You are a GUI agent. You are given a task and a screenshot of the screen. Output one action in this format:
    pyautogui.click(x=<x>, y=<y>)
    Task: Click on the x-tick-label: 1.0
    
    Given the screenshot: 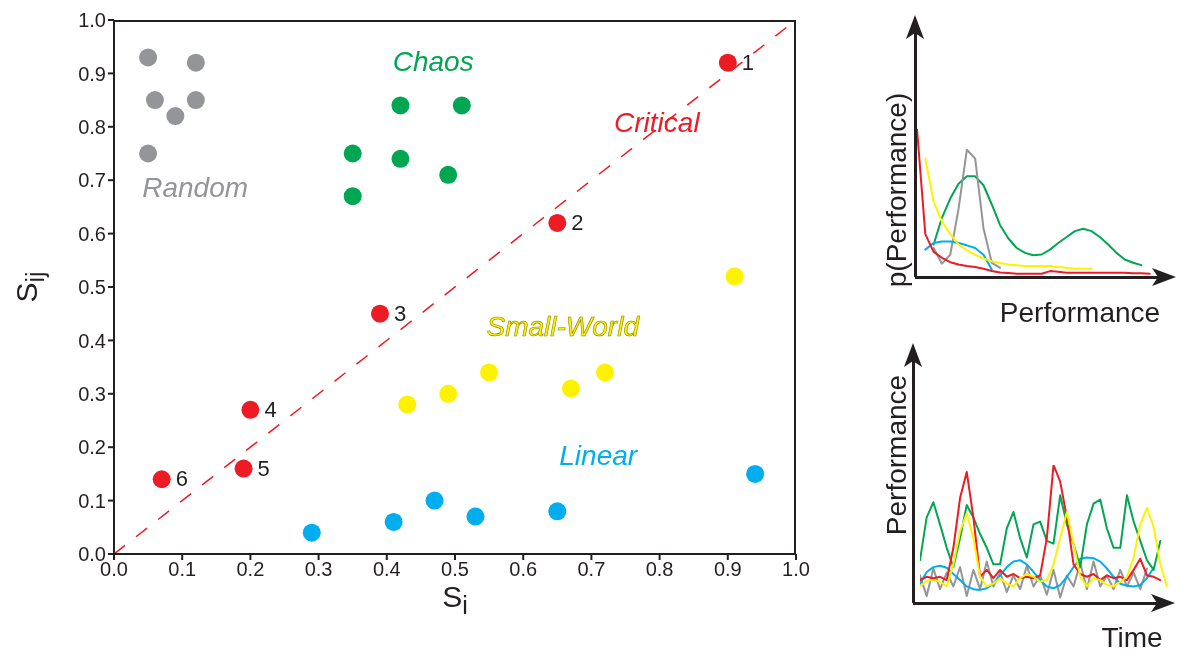 What is the action you would take?
    pyautogui.click(x=796, y=569)
    